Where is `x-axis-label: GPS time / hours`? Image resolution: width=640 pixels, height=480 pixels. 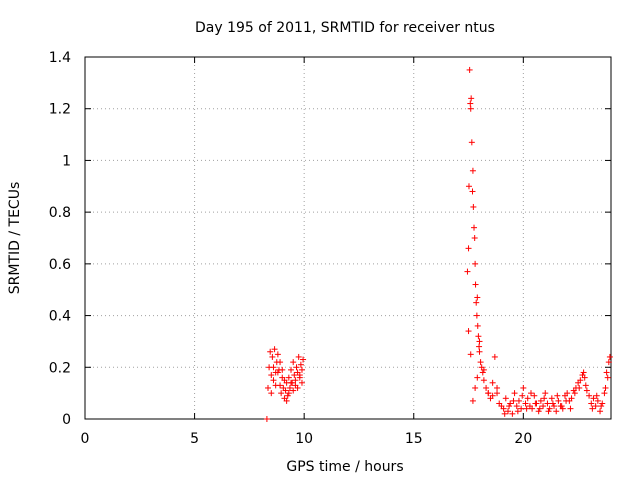 x-axis-label: GPS time / hours is located at coordinates (344, 467).